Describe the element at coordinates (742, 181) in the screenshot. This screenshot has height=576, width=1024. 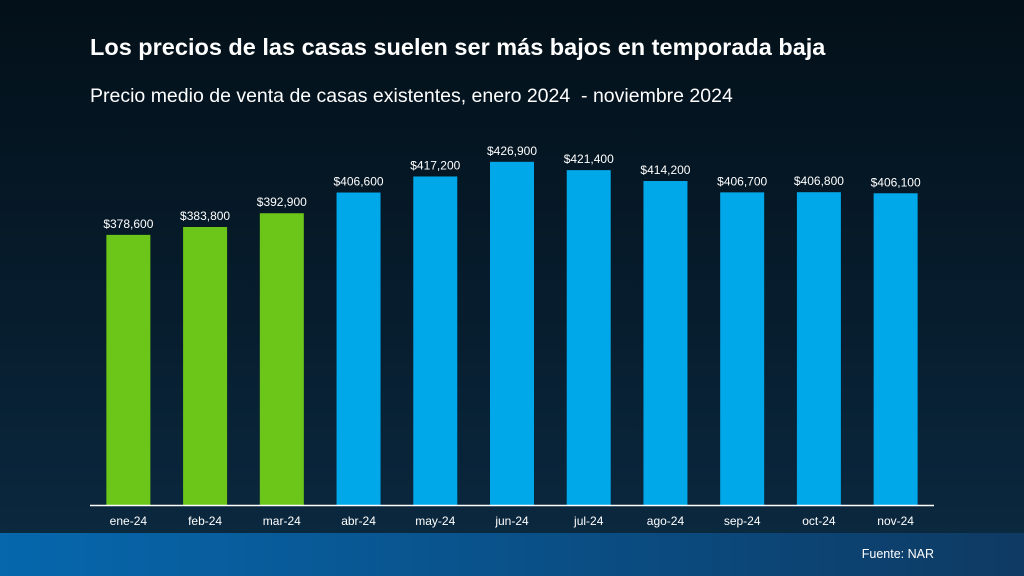
I see `data-label-sep-24: $406,700` at that location.